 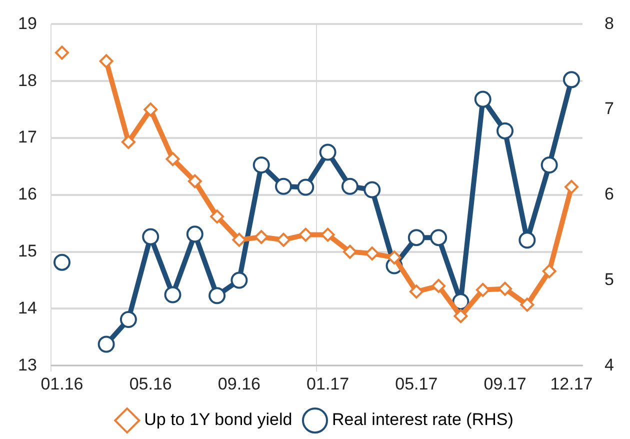 What do you see at coordinates (27, 23) in the screenshot?
I see `y-tick-label: 19` at bounding box center [27, 23].